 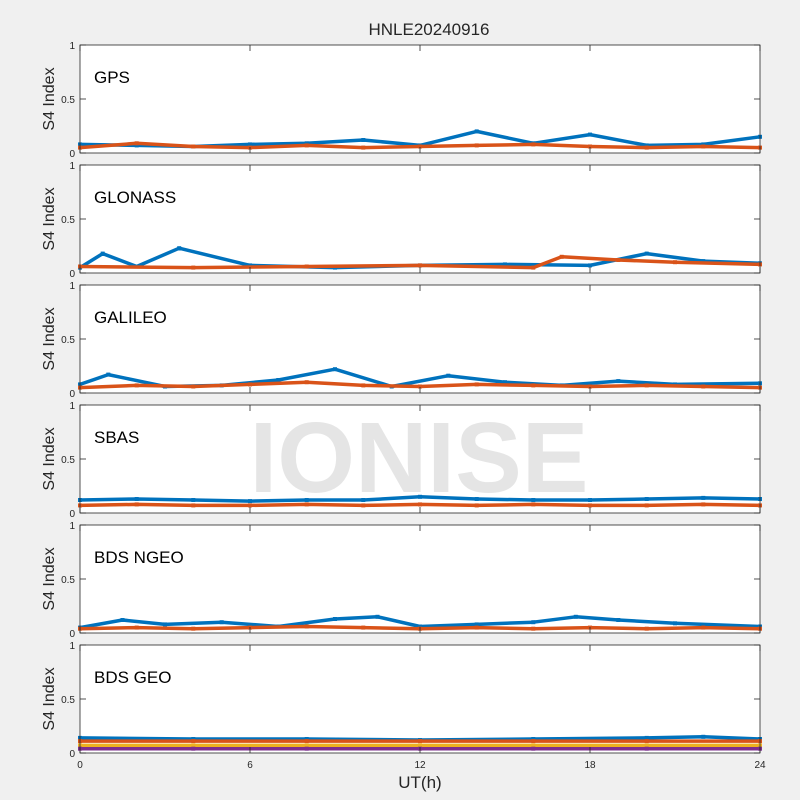 I want to click on figure-title: HNLE20240916, so click(x=429, y=29).